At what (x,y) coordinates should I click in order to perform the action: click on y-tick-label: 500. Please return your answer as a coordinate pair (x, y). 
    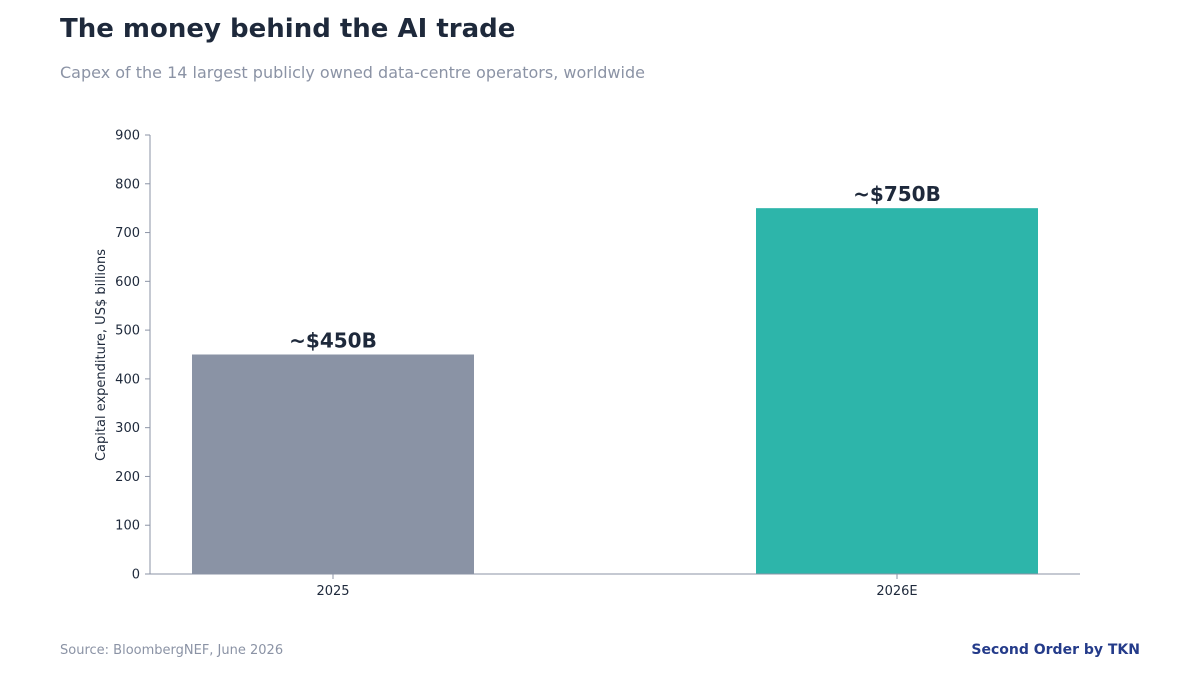
    Looking at the image, I should click on (127, 331).